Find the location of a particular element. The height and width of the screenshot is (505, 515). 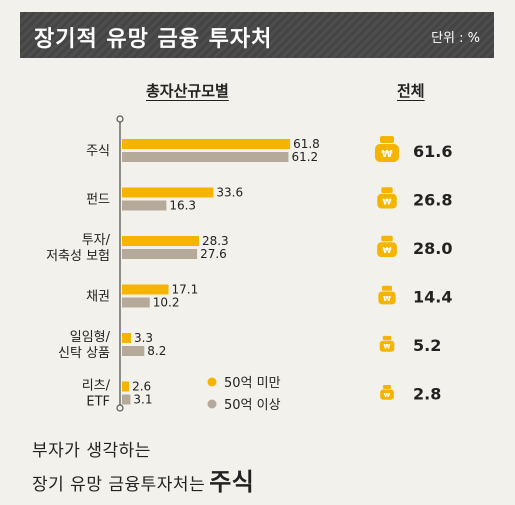

overall-total-label: 26.8 is located at coordinates (432, 200).